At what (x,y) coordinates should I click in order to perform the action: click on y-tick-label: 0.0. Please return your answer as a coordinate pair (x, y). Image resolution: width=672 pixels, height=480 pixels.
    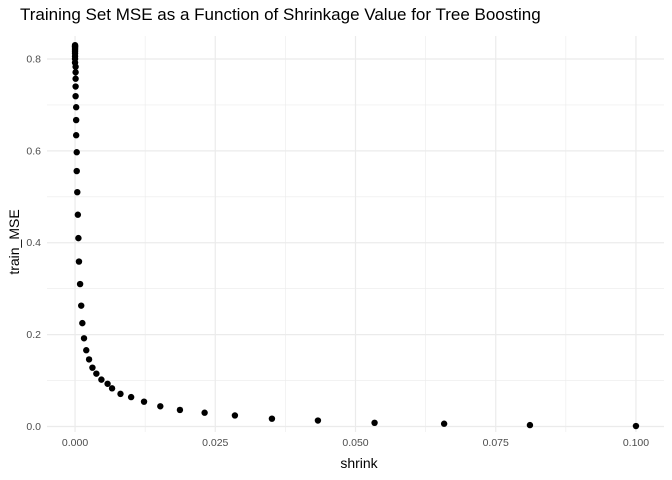
    Looking at the image, I should click on (33, 427).